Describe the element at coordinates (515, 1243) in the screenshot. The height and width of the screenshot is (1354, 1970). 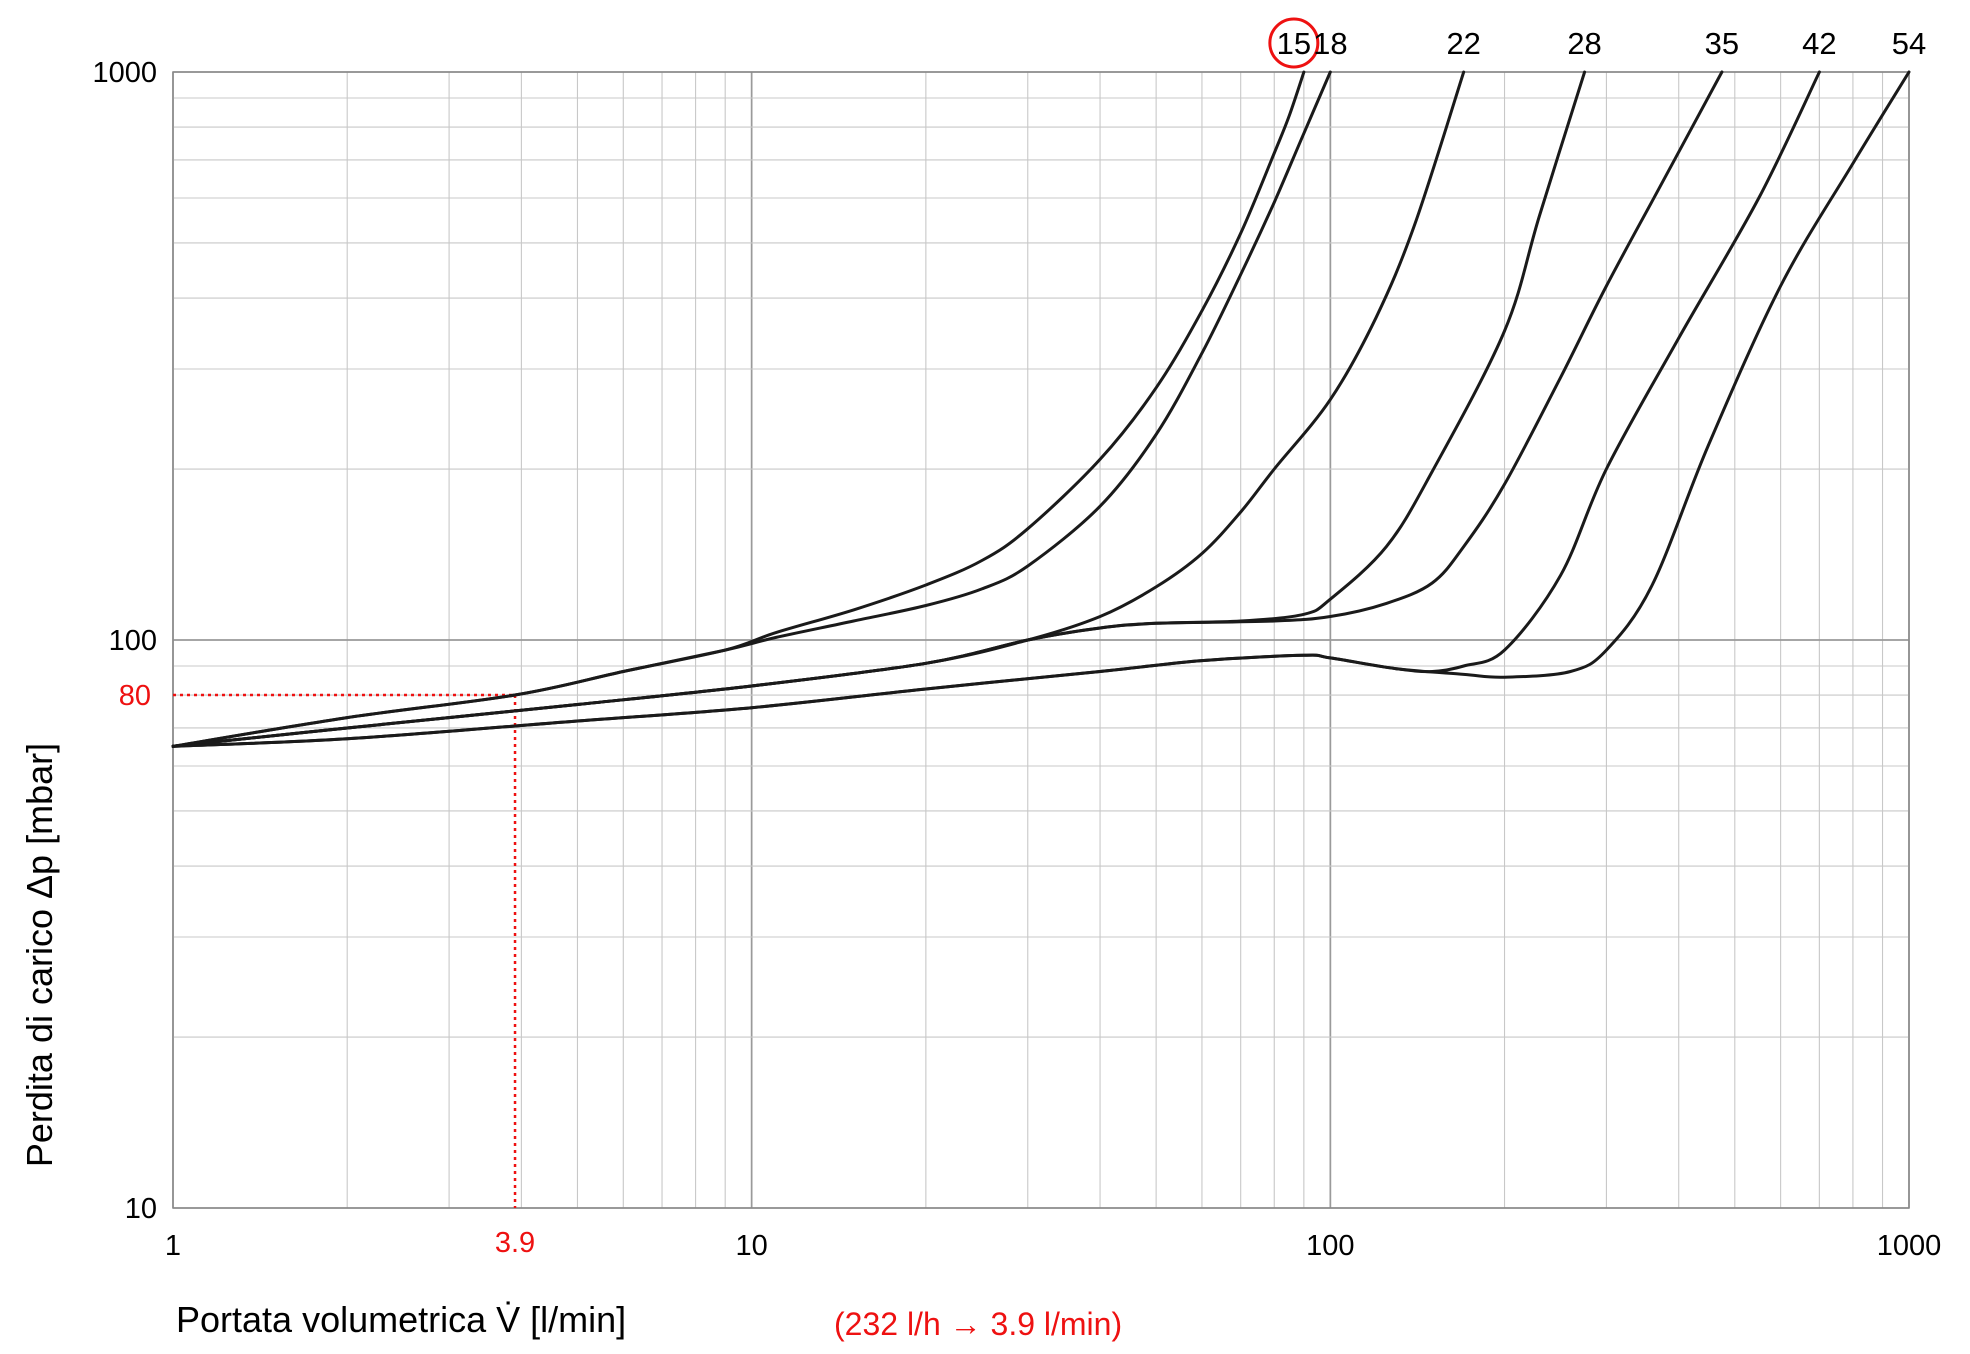
I see `x-marker-label: 3.9` at that location.